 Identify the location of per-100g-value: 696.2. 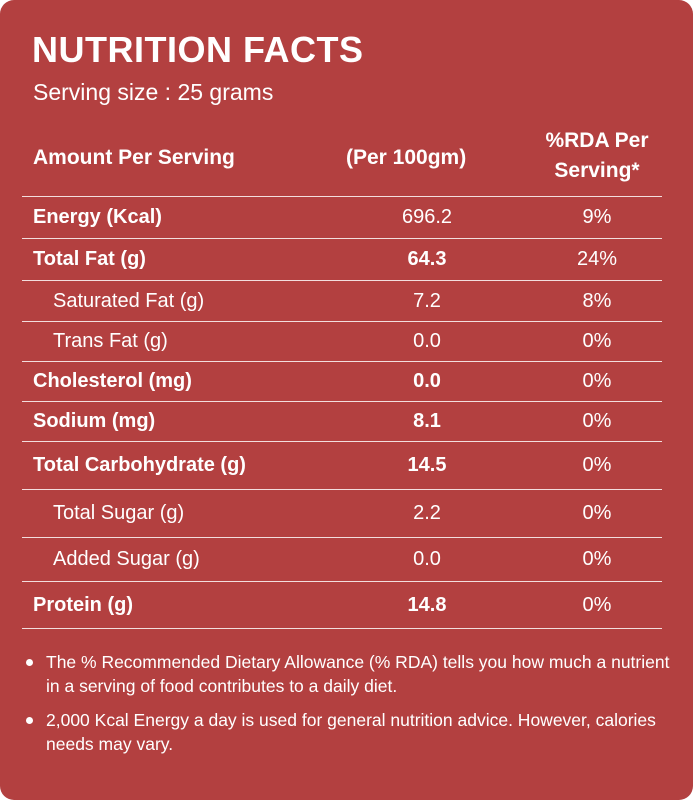
(427, 217).